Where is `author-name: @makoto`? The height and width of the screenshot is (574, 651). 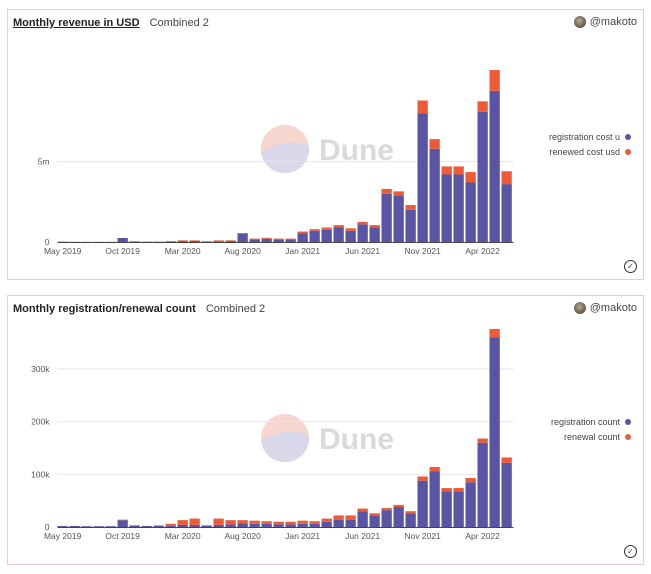
author-name: @makoto is located at coordinates (613, 22).